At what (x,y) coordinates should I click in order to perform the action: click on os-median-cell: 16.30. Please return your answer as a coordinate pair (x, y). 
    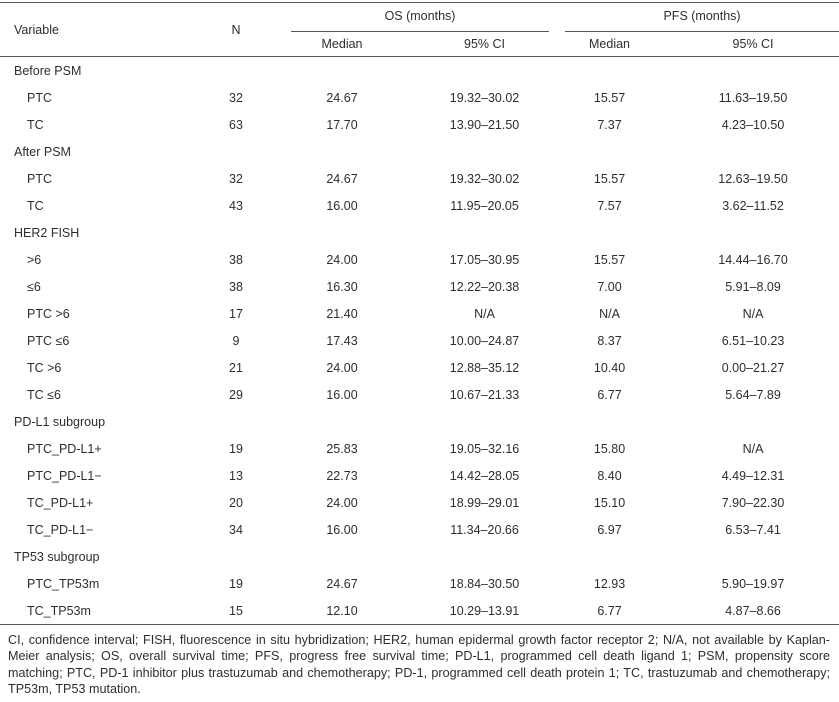
    Looking at the image, I should click on (342, 286).